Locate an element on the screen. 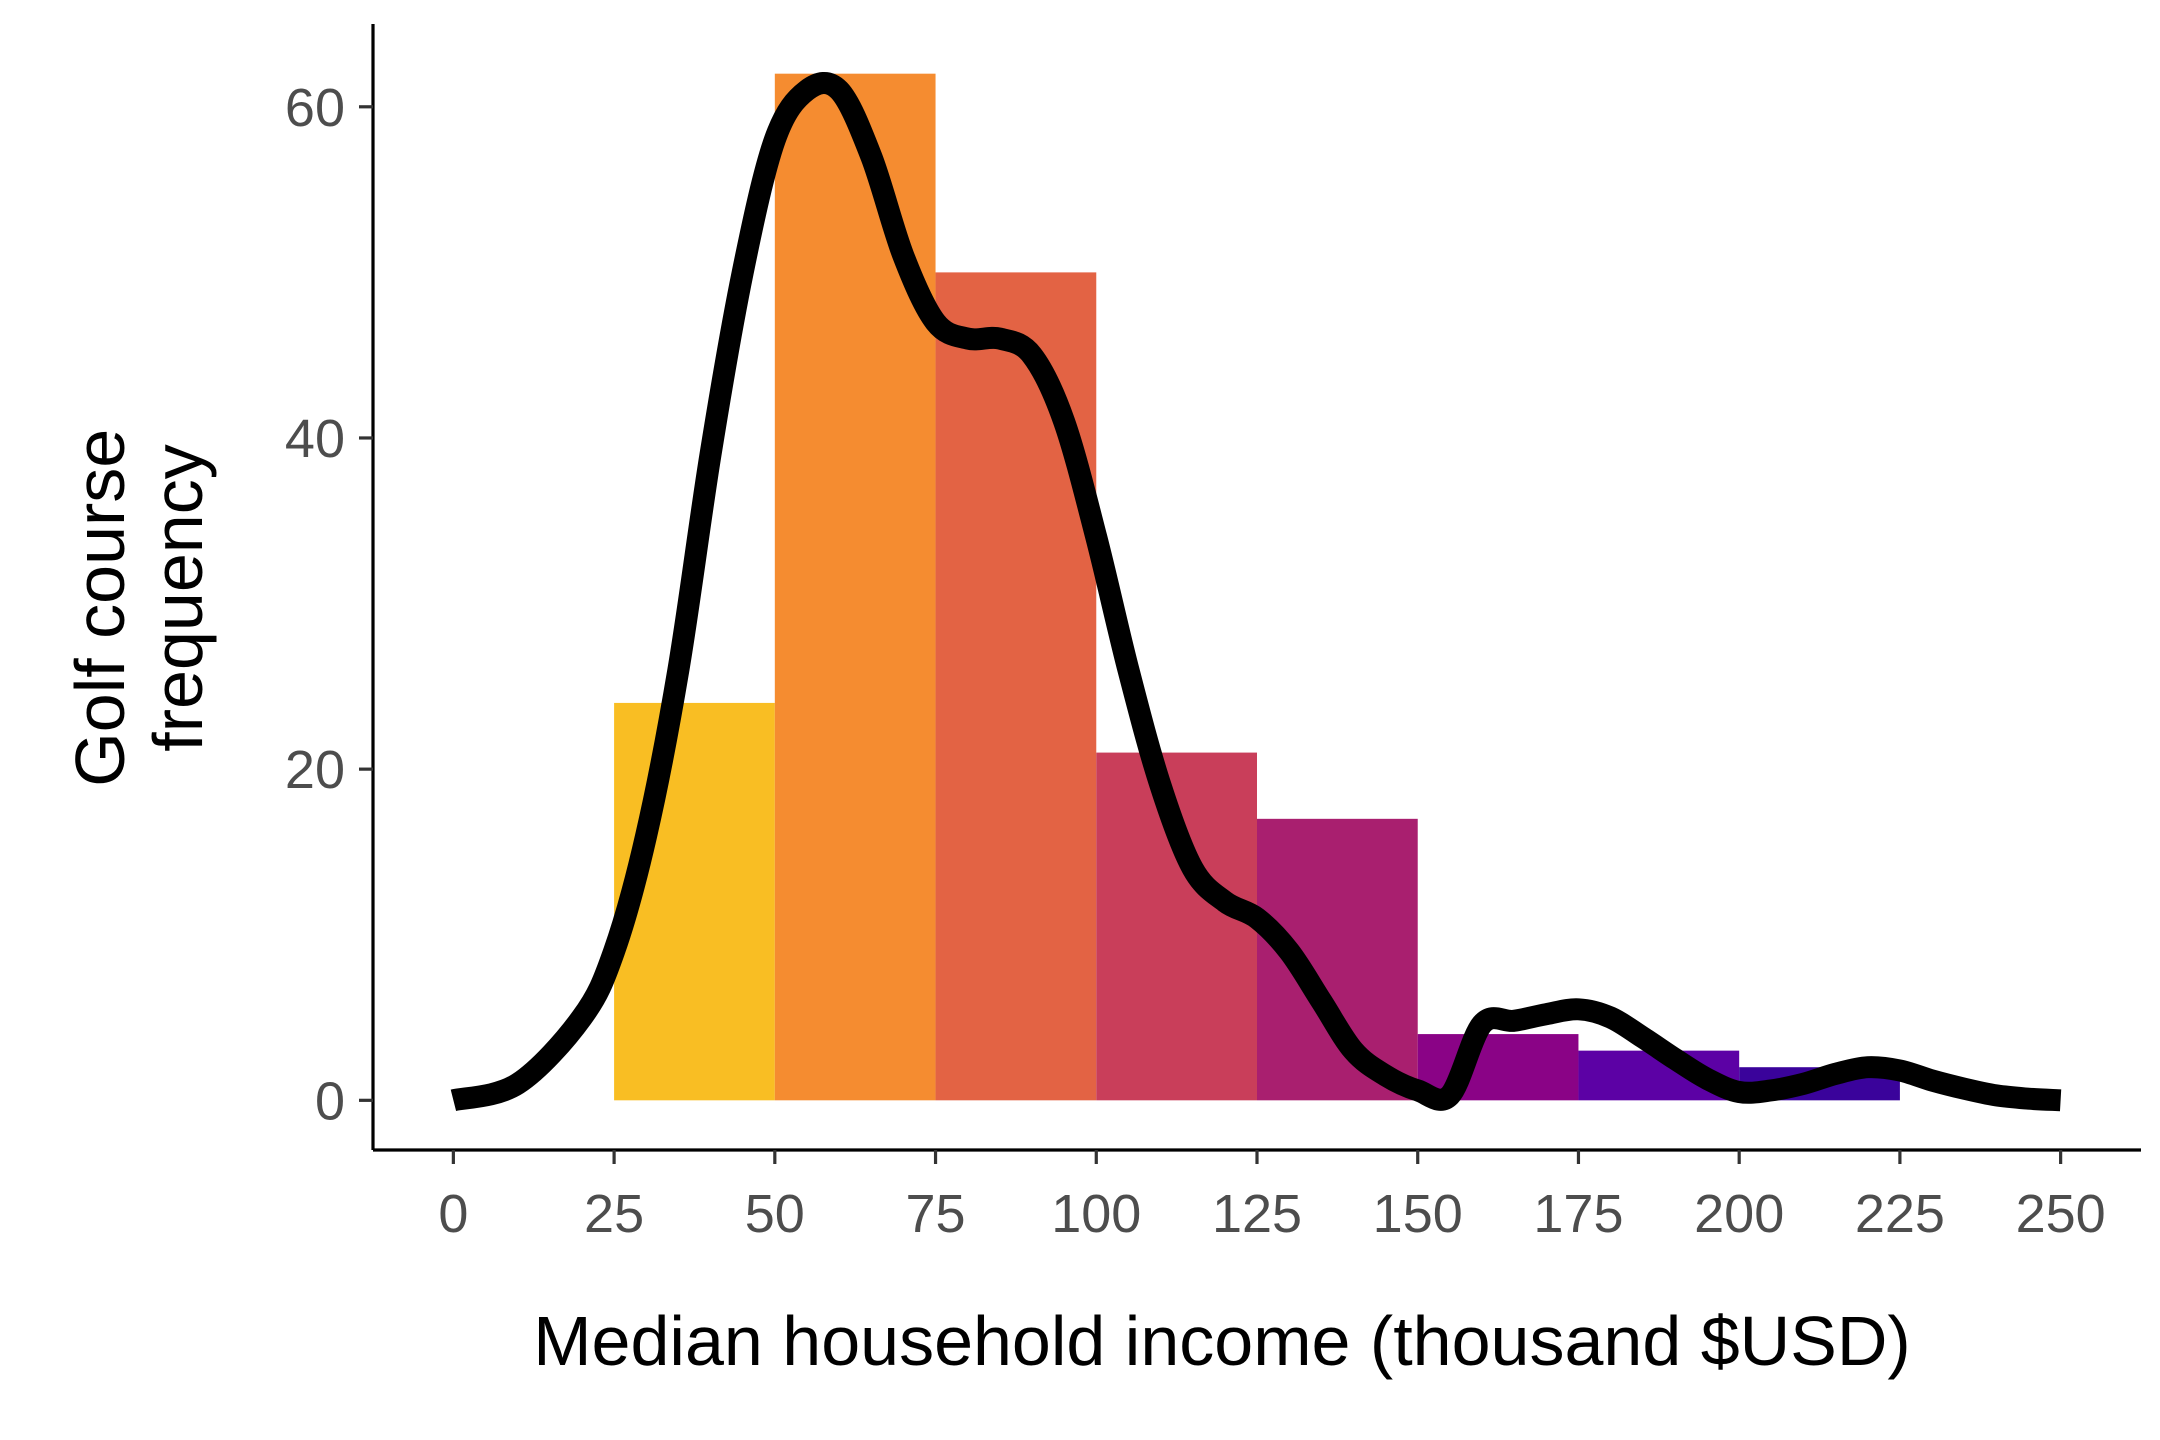  x-tick-label: 225 is located at coordinates (1900, 1214).